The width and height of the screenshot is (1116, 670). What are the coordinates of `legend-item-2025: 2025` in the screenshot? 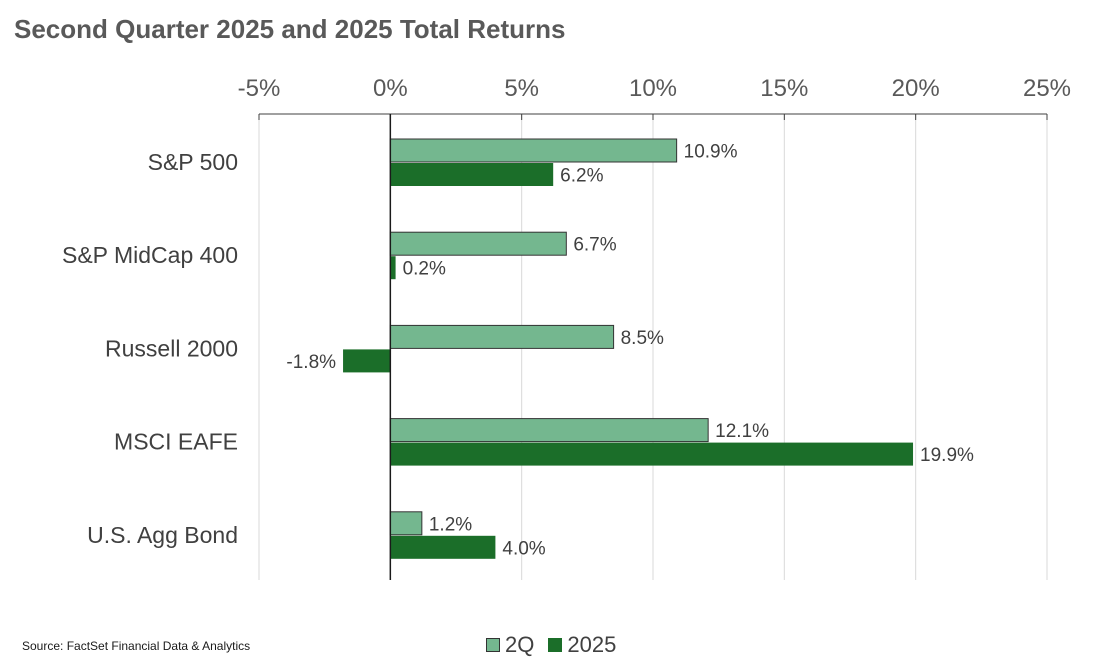 It's located at (582, 645).